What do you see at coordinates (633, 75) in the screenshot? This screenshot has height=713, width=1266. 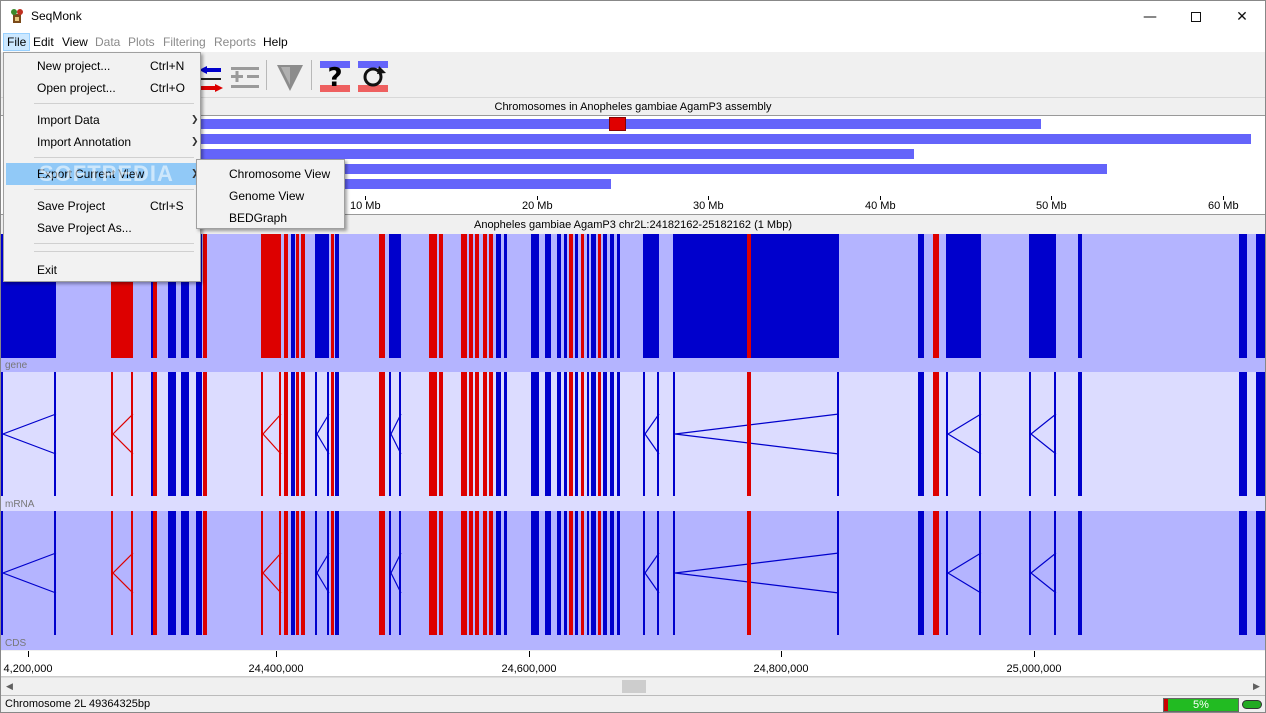 I see `toolbar: ?` at bounding box center [633, 75].